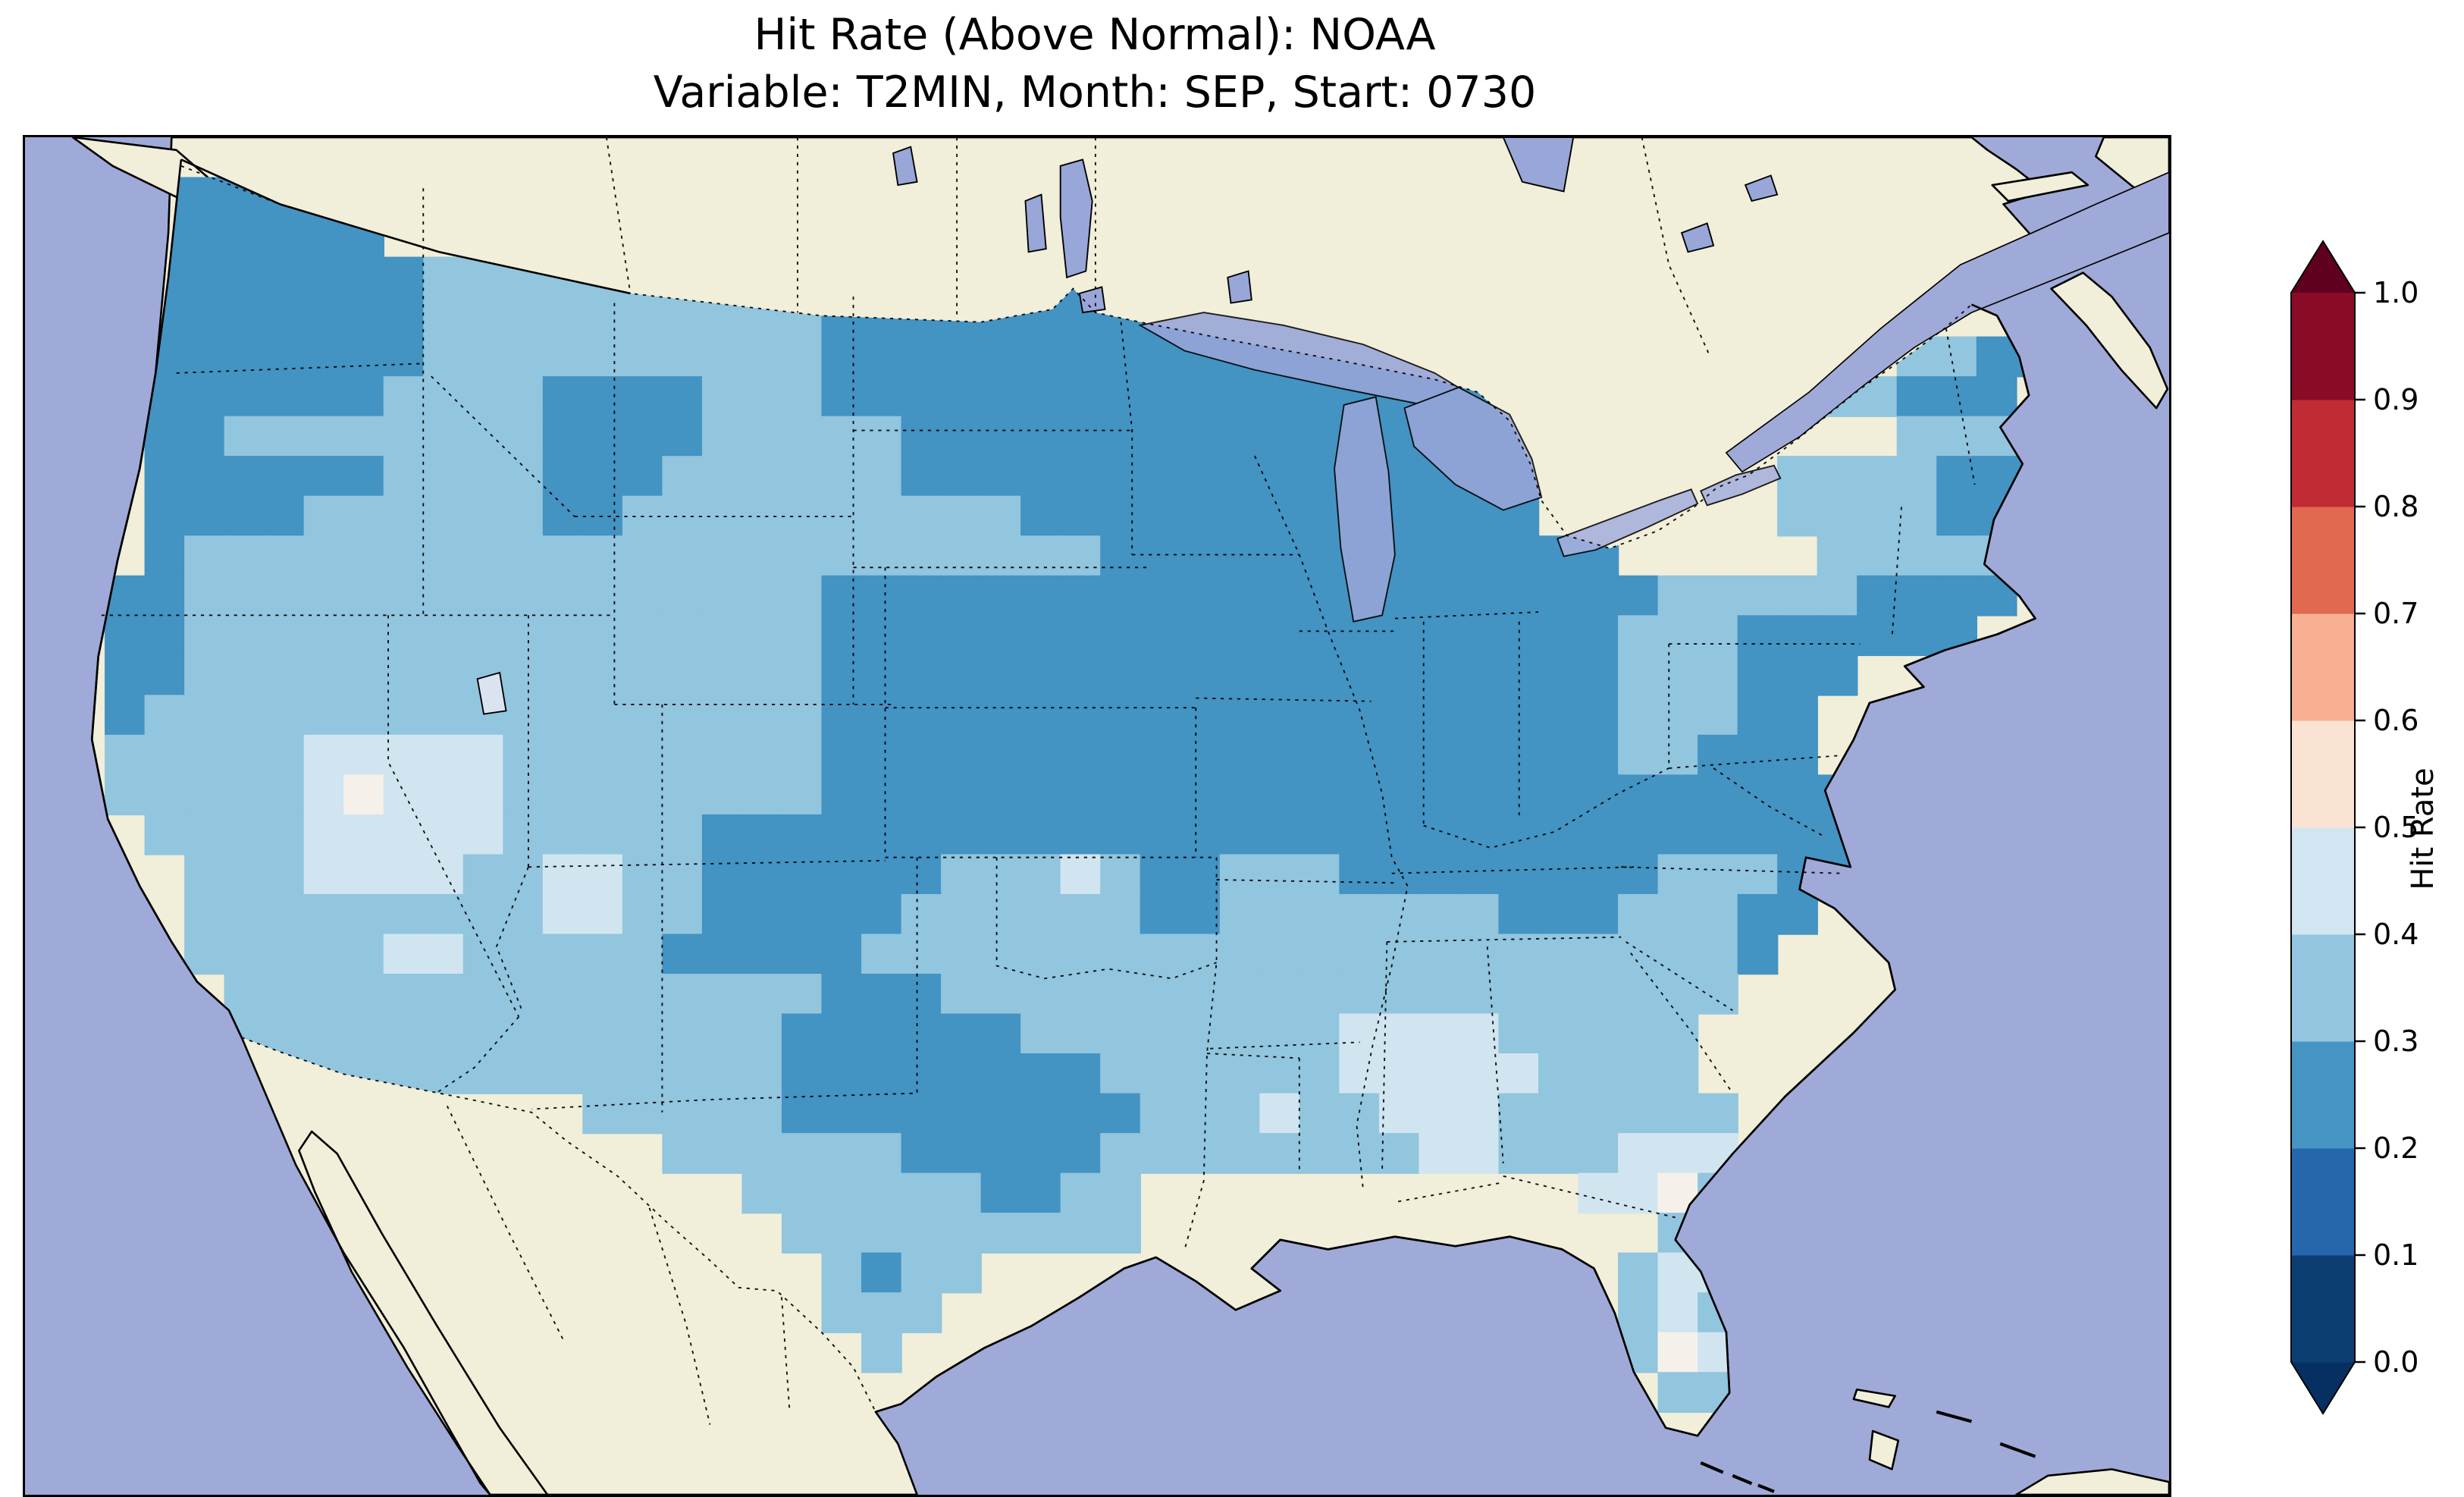 This screenshot has height=1497, width=2464. Describe the element at coordinates (2109, 340) in the screenshot. I see `nova-scotia` at that location.